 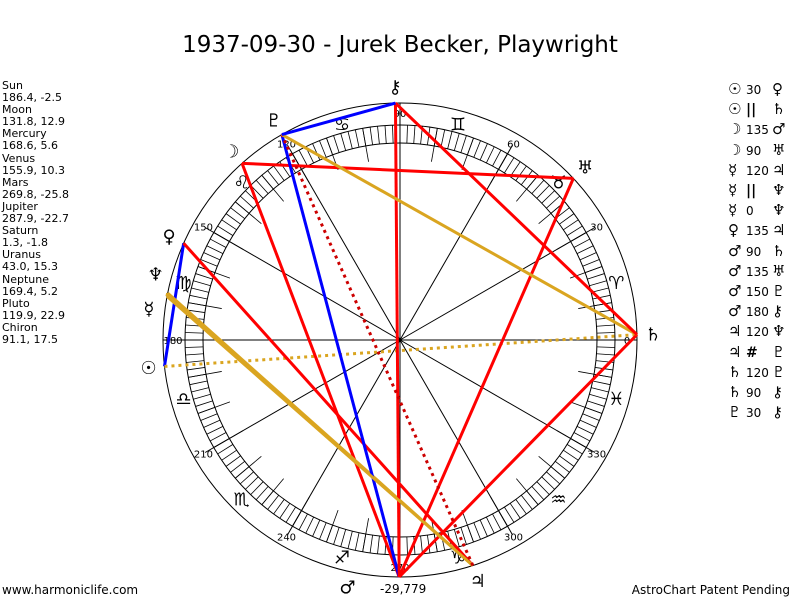 What do you see at coordinates (25, 243) in the screenshot?
I see `planet-position: 1.3, -1.8` at bounding box center [25, 243].